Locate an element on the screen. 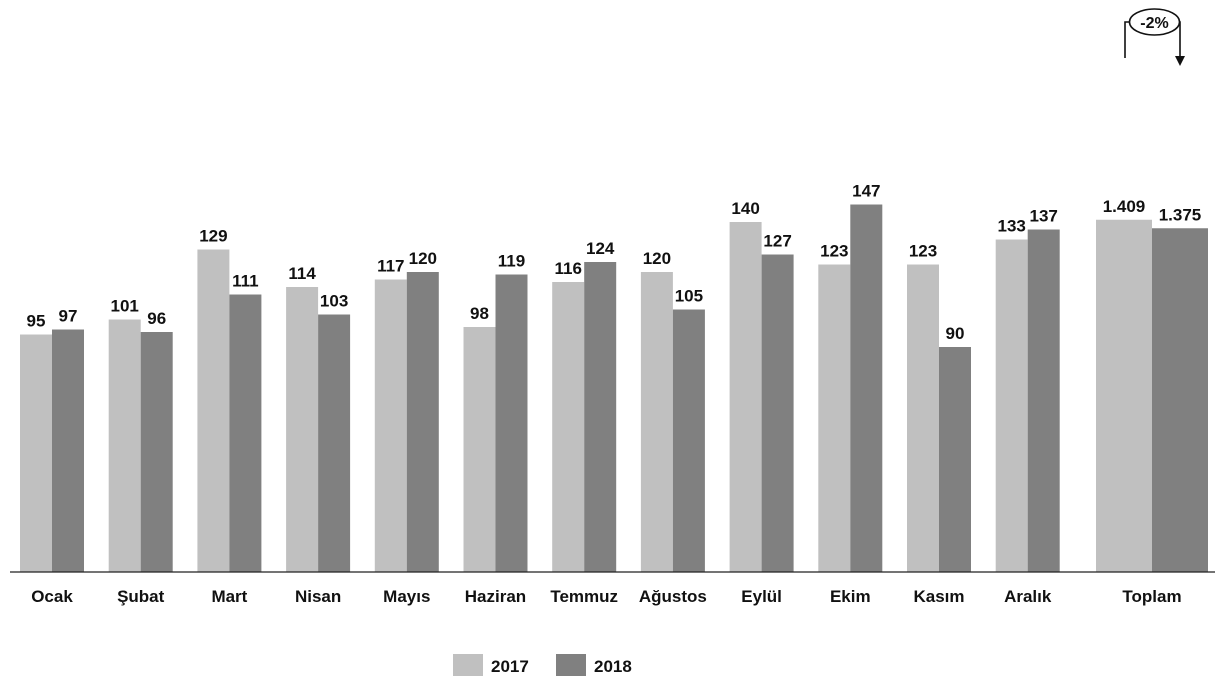  bar-2018-Mayıs is located at coordinates (422, 422).